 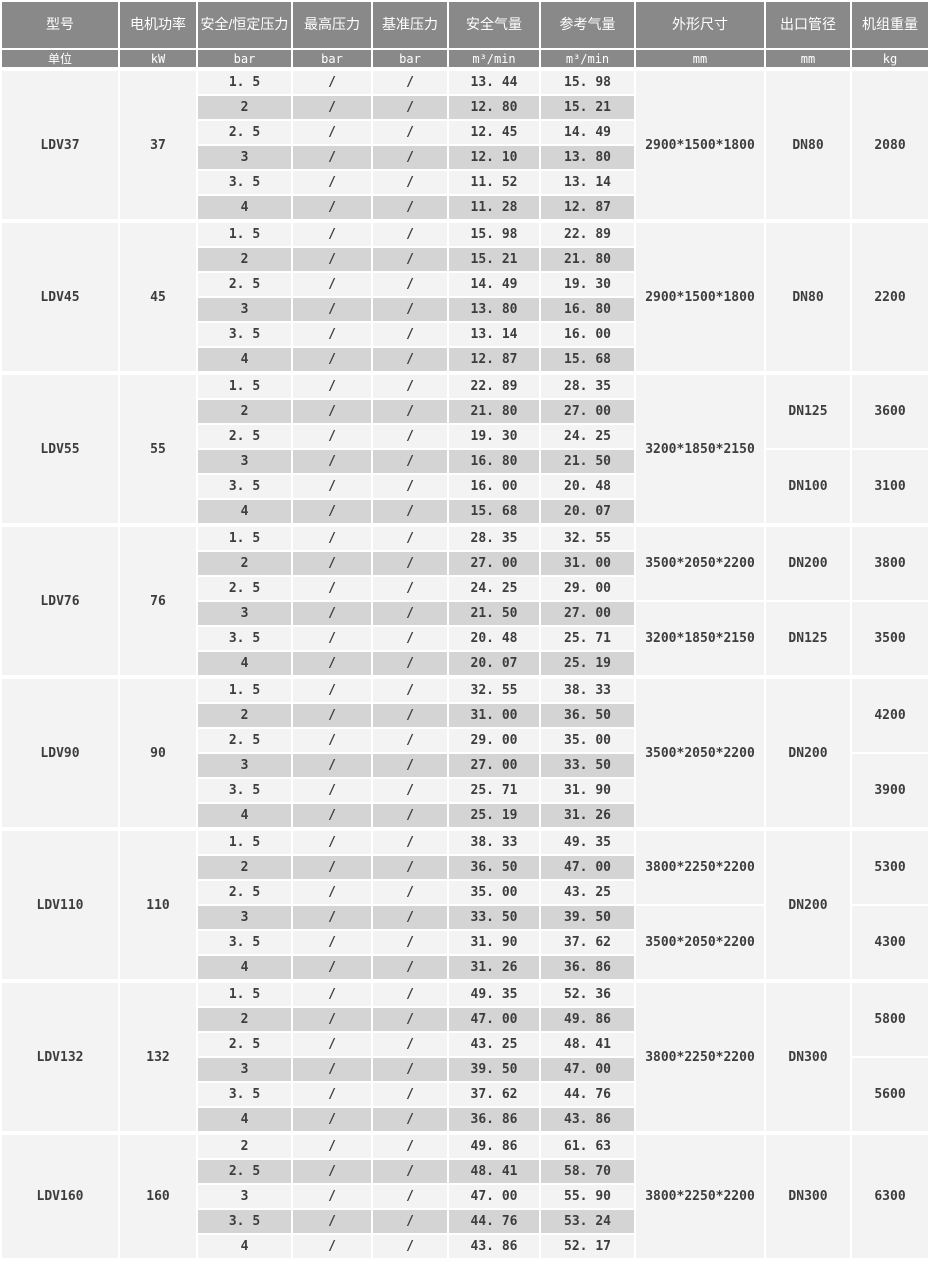 I want to click on column-header-model: 型号, so click(x=60, y=25).